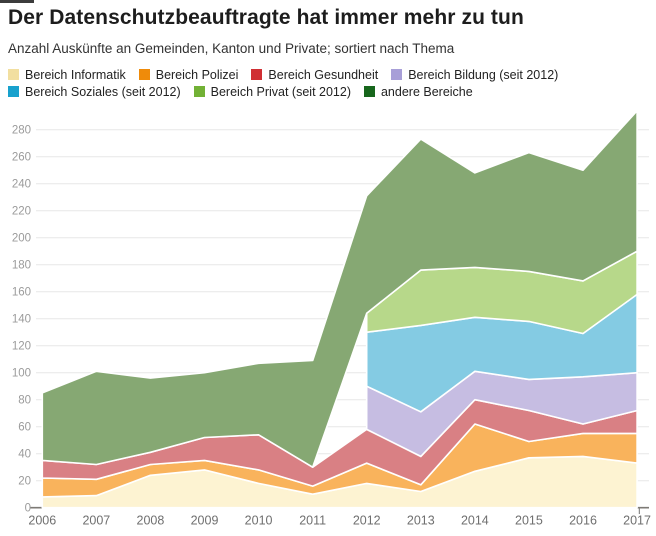  What do you see at coordinates (21, 212) in the screenshot?
I see `y-axis-tick-label: 220` at bounding box center [21, 212].